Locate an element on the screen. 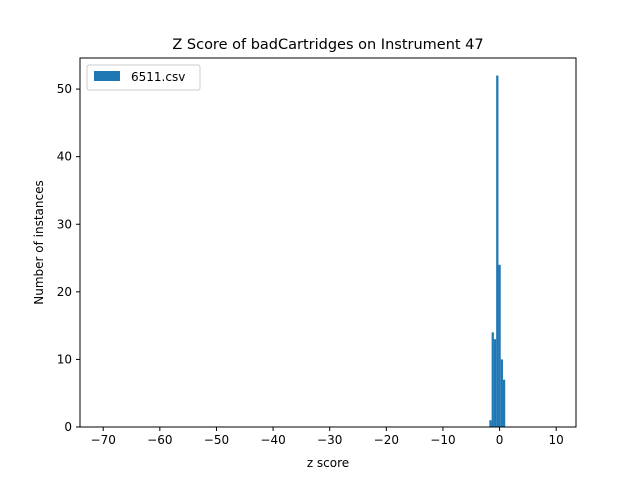  y-tick-label: 30 is located at coordinates (64, 224).